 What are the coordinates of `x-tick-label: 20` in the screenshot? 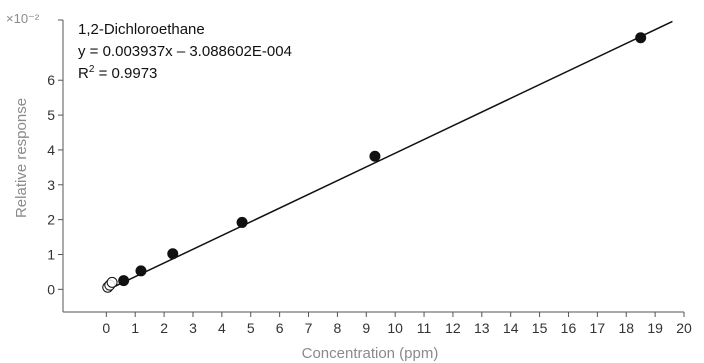 It's located at (684, 328).